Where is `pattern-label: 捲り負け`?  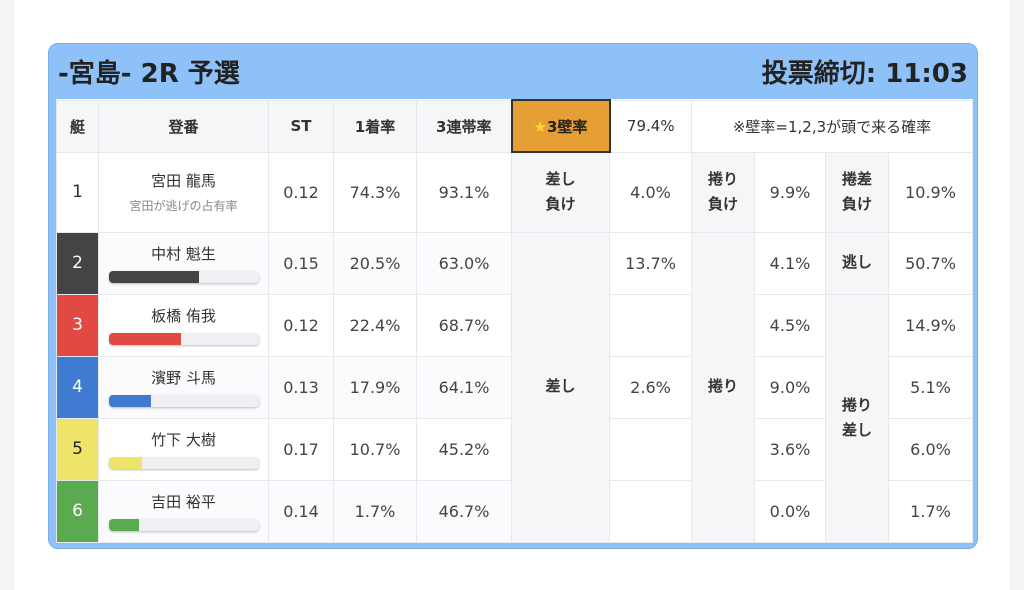
pattern-label: 捲り負け is located at coordinates (722, 191).